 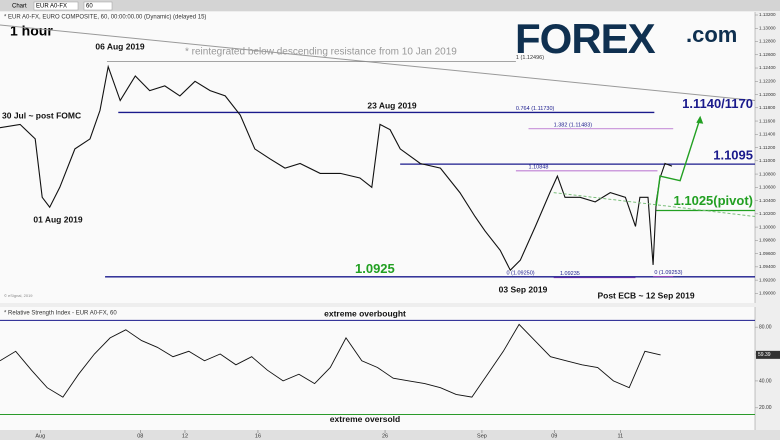 I want to click on annotation: 06 Aug 2019, so click(x=120, y=46).